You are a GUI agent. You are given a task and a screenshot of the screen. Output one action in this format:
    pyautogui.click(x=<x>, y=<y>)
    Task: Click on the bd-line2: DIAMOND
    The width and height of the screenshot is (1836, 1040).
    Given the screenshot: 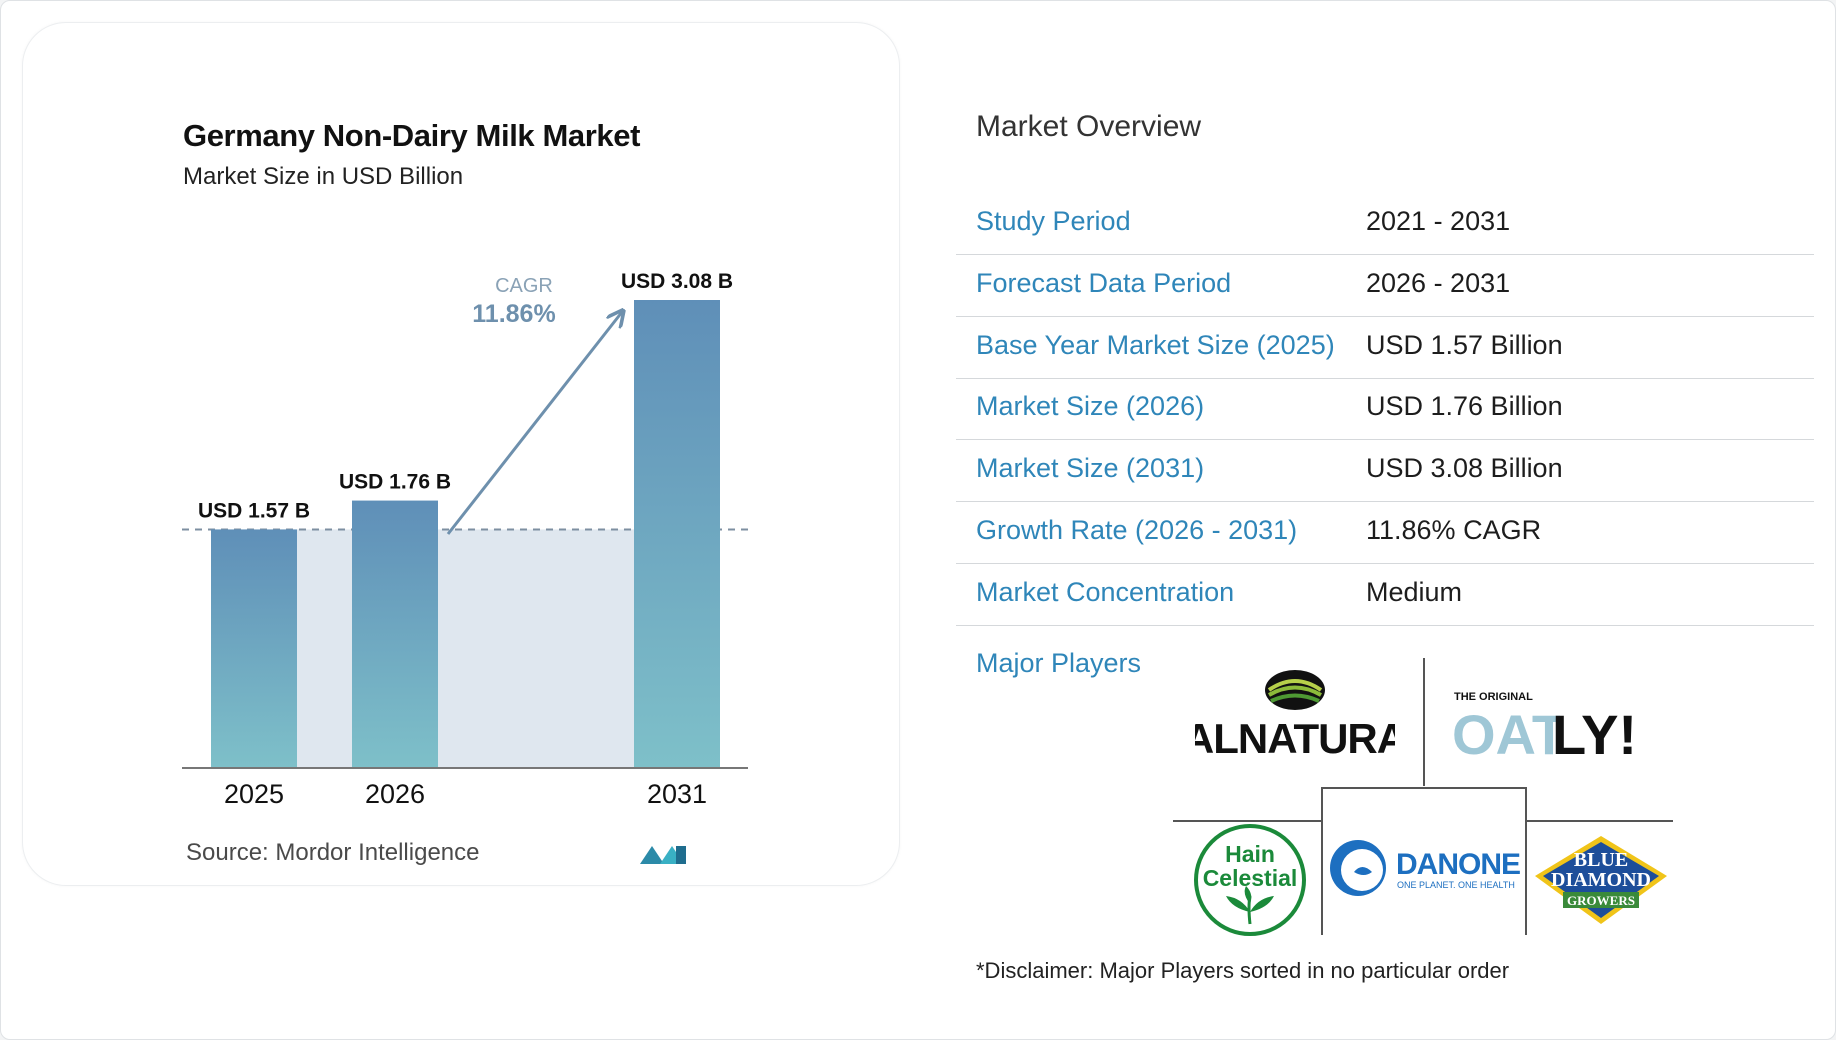 What is the action you would take?
    pyautogui.click(x=1601, y=880)
    